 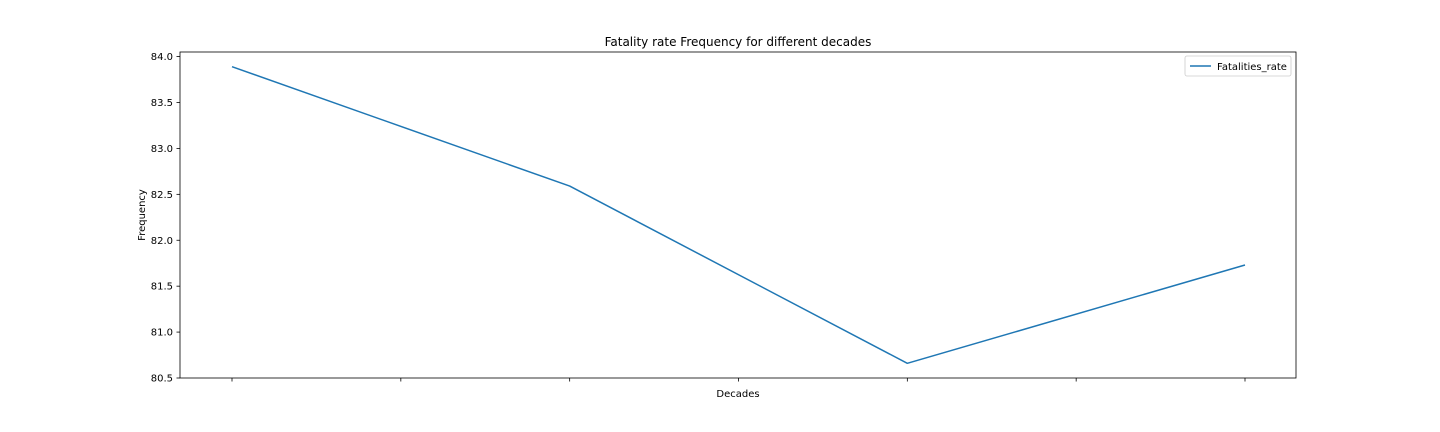 I want to click on y-tick-label: 82.0, so click(x=162, y=241).